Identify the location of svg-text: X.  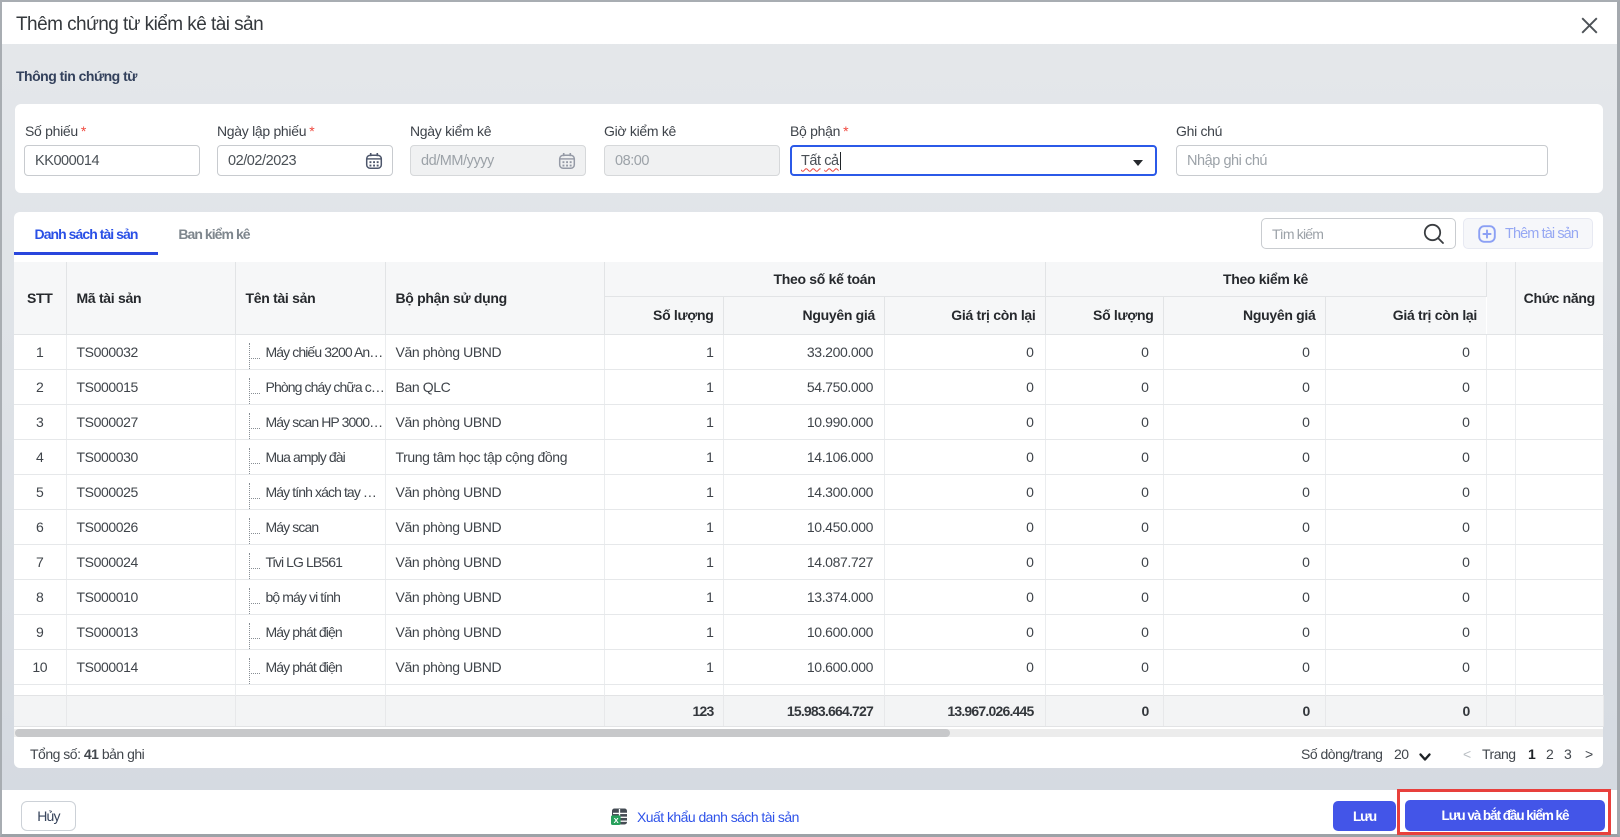
(616, 820).